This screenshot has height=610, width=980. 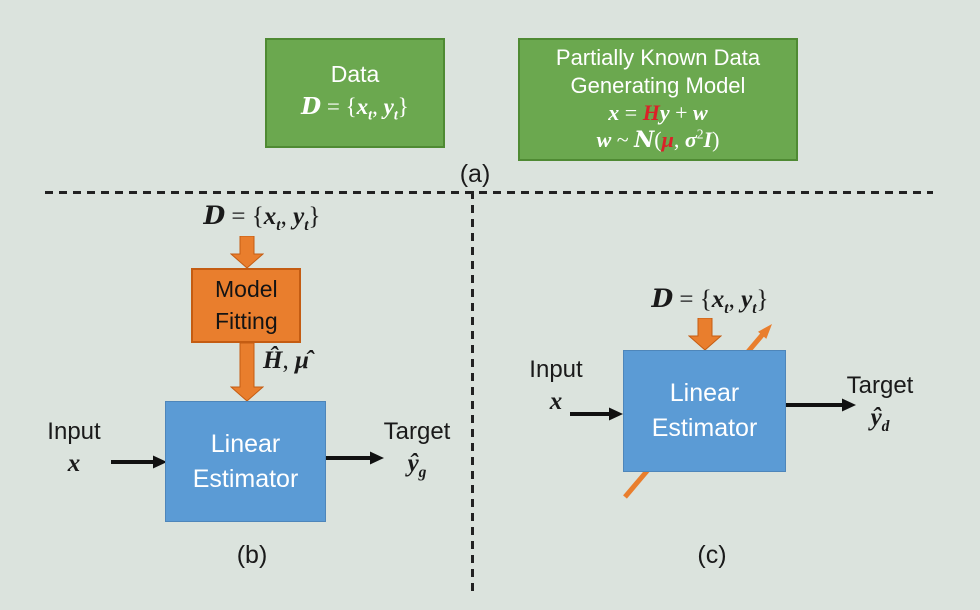 What do you see at coordinates (712, 555) in the screenshot?
I see `panel-c-label: (c)` at bounding box center [712, 555].